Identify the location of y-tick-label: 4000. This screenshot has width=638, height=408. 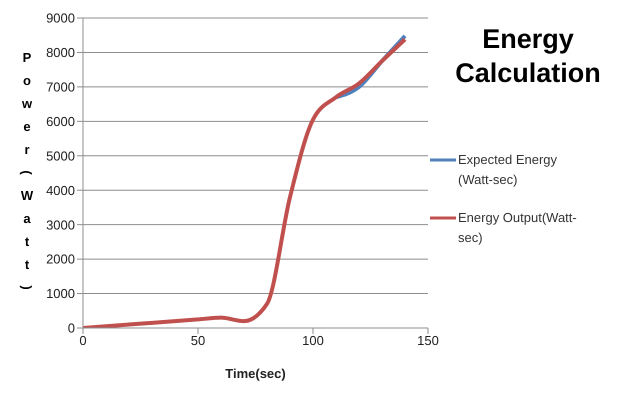
(60, 190).